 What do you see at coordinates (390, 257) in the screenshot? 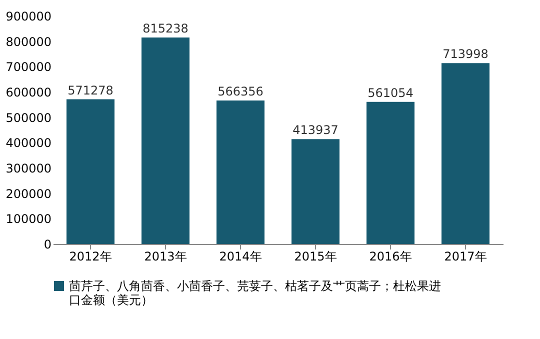
I see `x-tick-label: 2016年` at bounding box center [390, 257].